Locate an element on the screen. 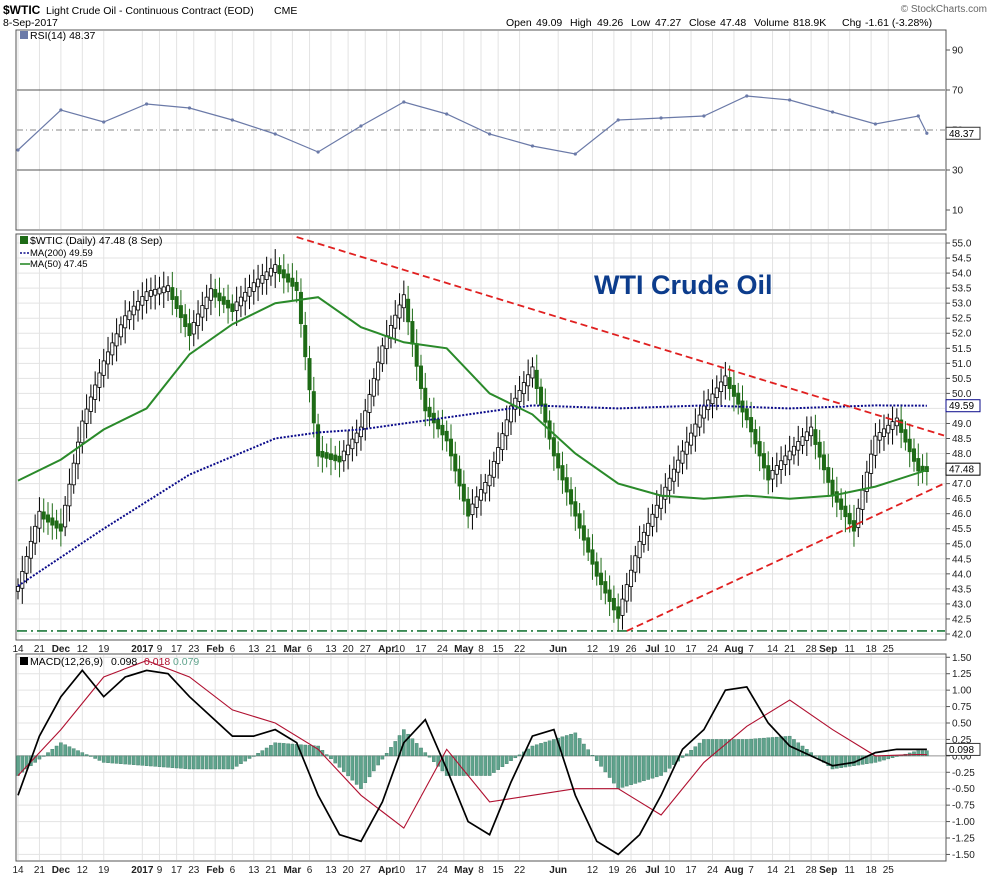  xtick-mid-35: 7 is located at coordinates (751, 649).